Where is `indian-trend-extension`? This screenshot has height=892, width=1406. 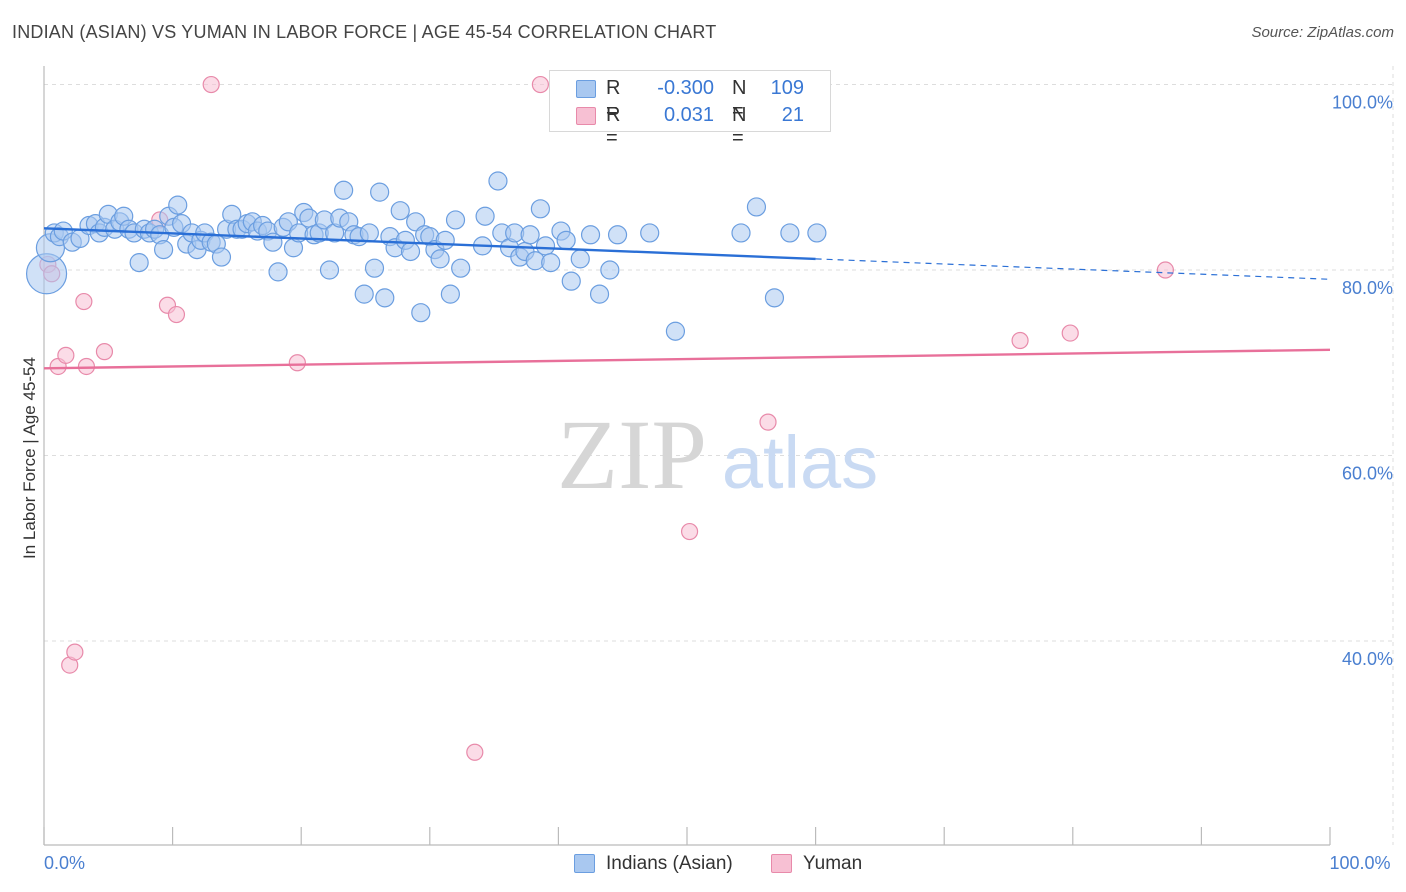
indian-trend-extension is located at coordinates (1073, 269).